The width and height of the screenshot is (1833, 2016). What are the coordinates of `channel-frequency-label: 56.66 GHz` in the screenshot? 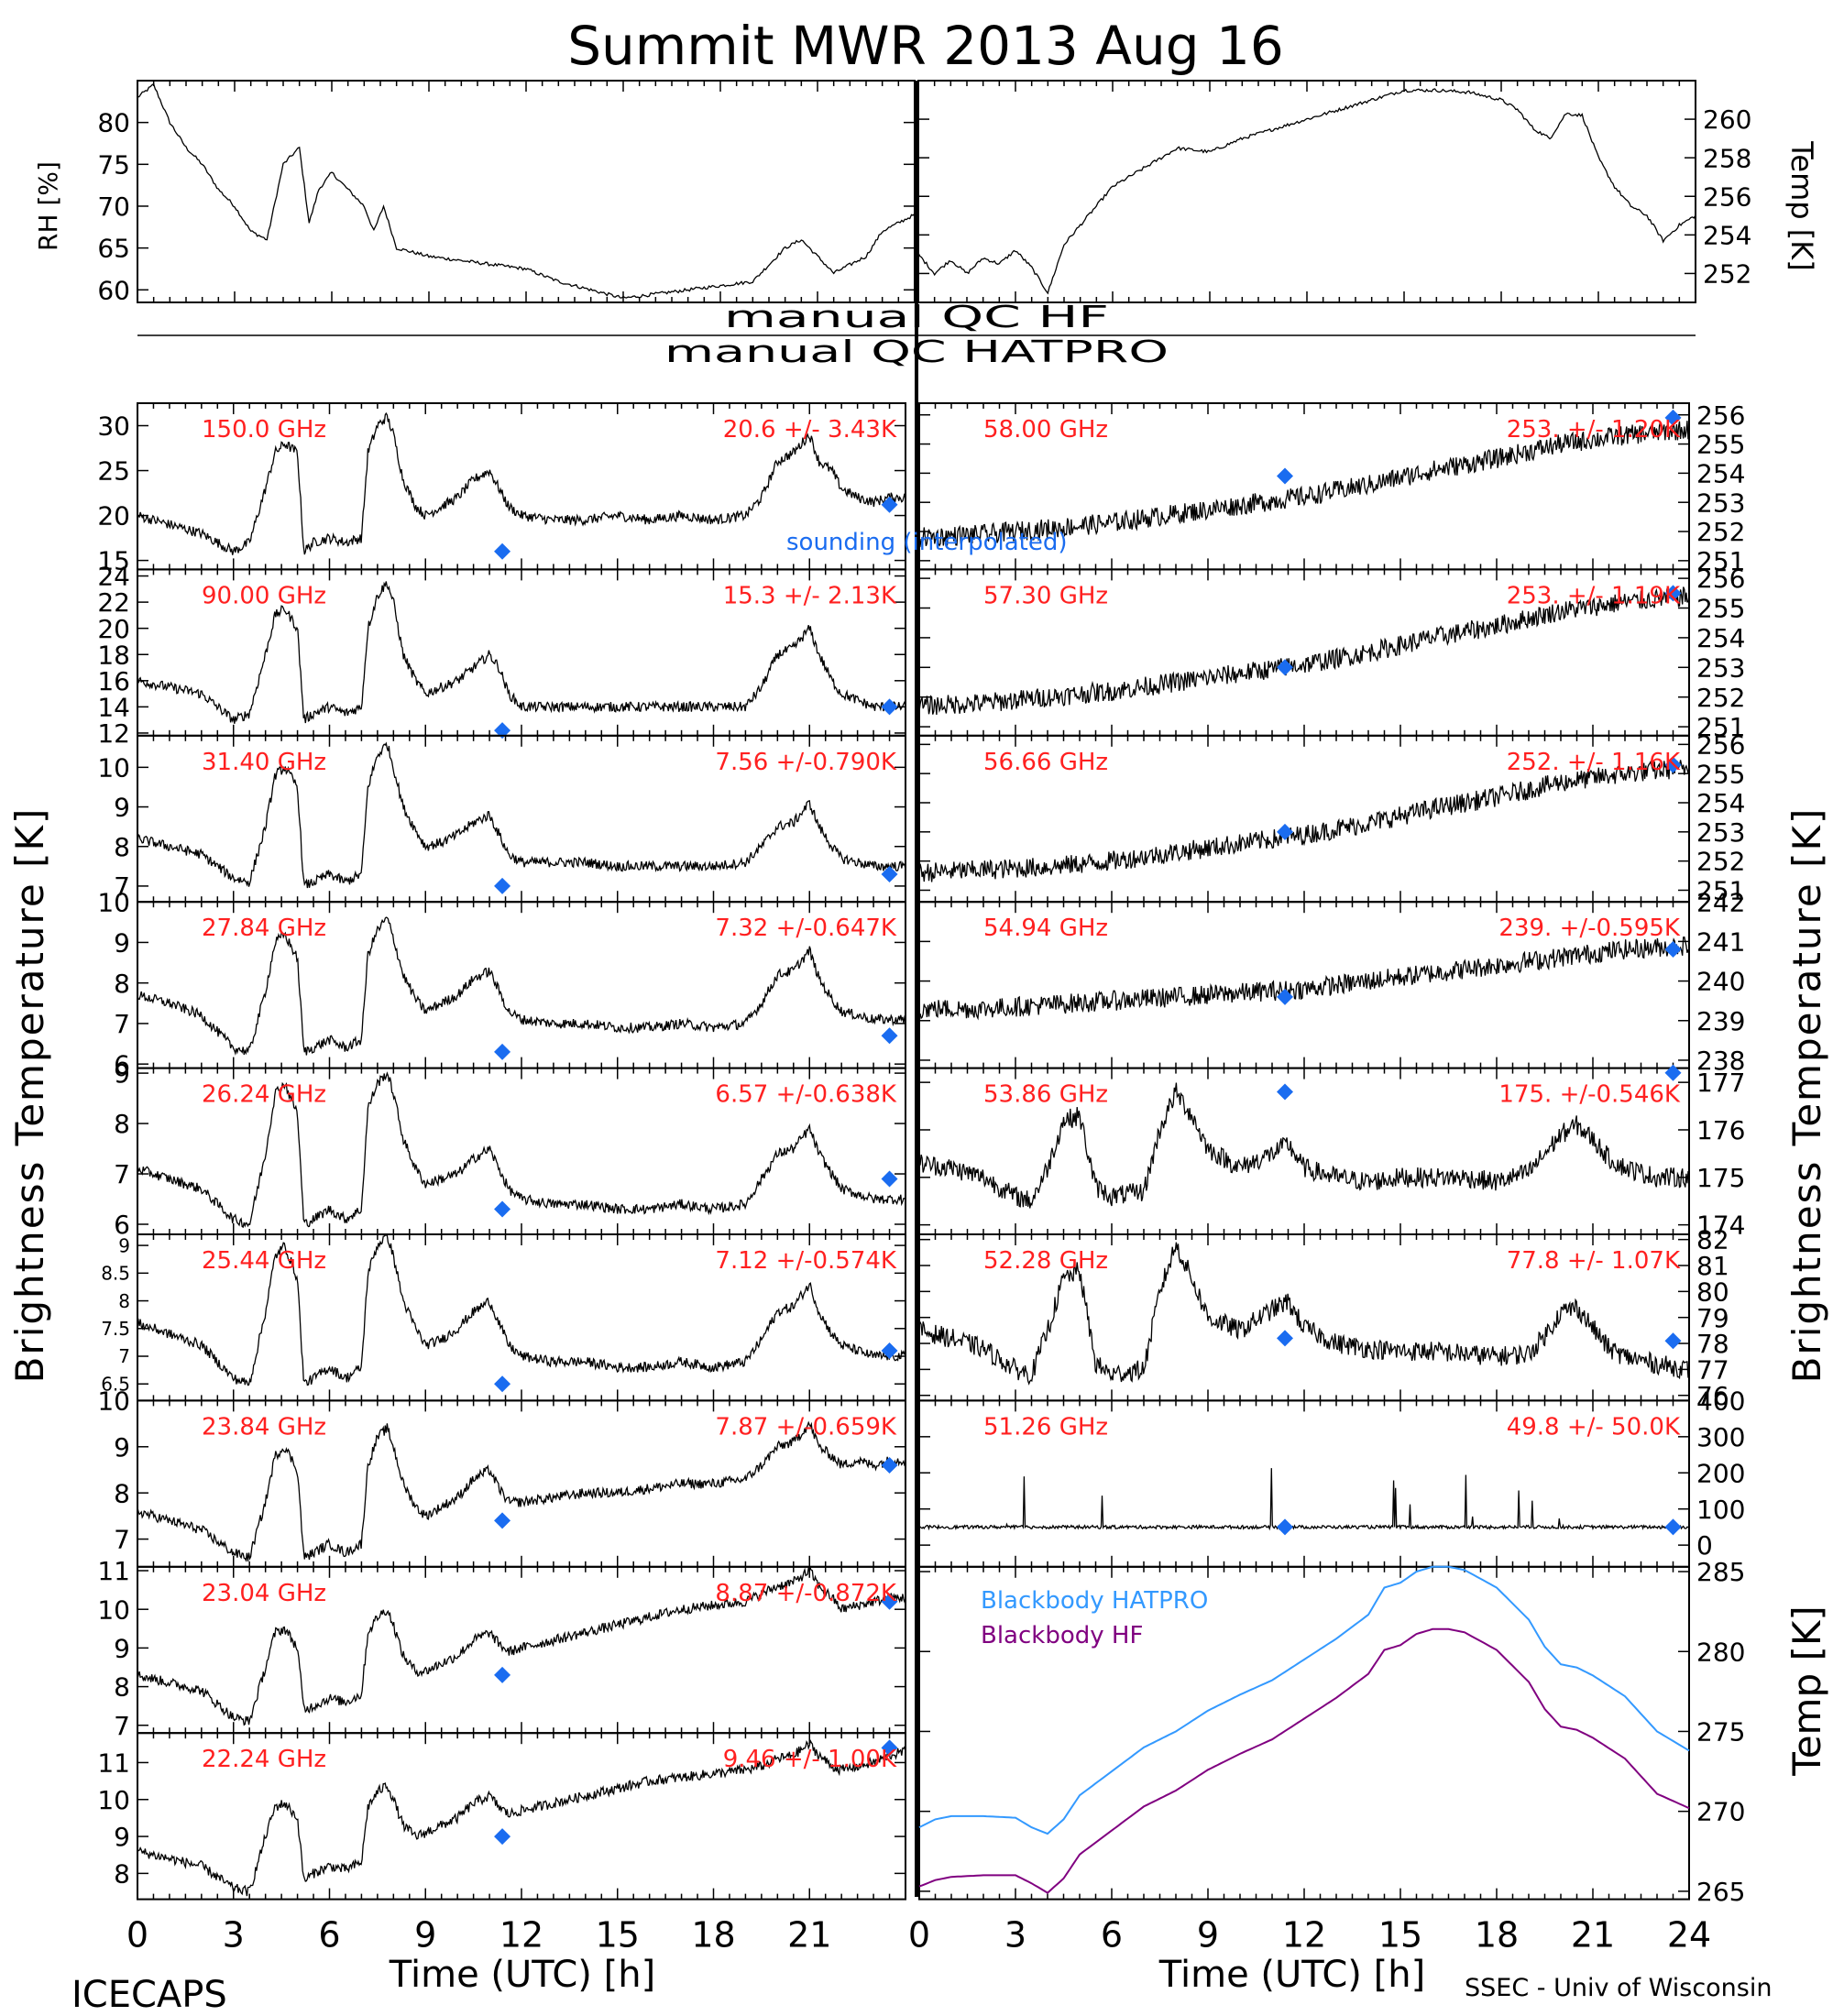 It's located at (1045, 762).